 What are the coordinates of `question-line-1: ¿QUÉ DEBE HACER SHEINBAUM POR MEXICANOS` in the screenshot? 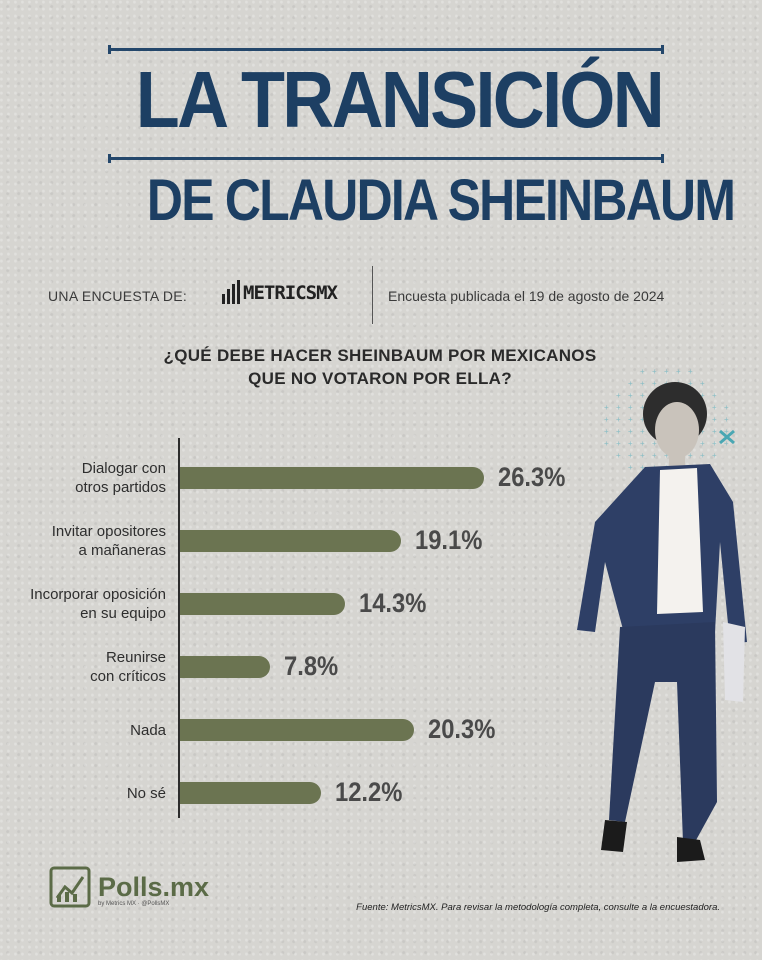 It's located at (380, 355).